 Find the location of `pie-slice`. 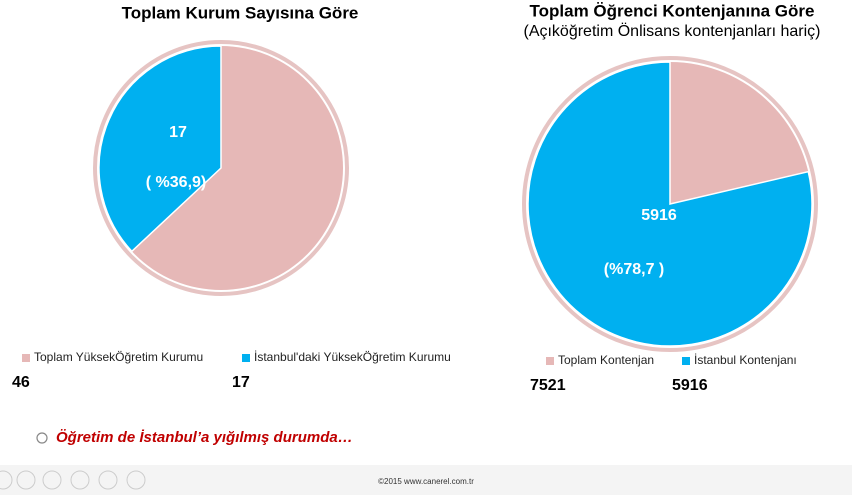

pie-slice is located at coordinates (160, 149).